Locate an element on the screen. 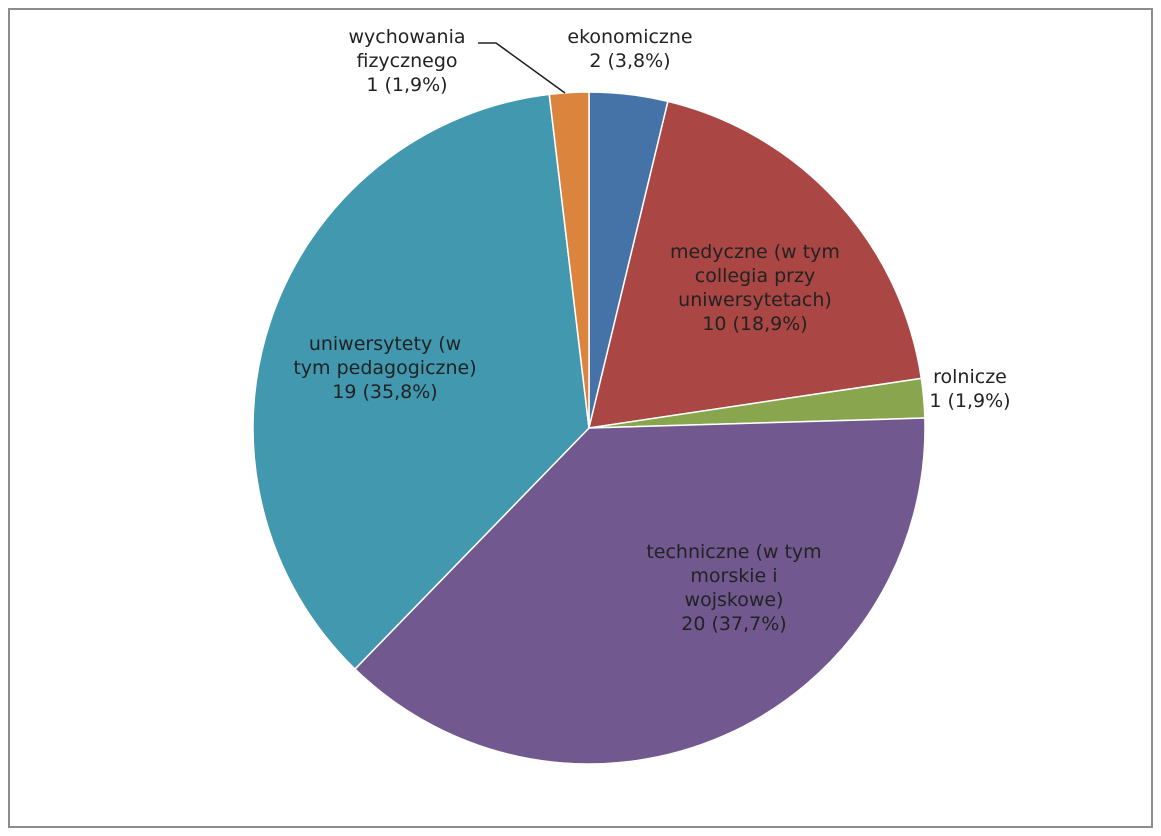 This screenshot has height=836, width=1161. slice-label-line: rolnicze is located at coordinates (970, 377).